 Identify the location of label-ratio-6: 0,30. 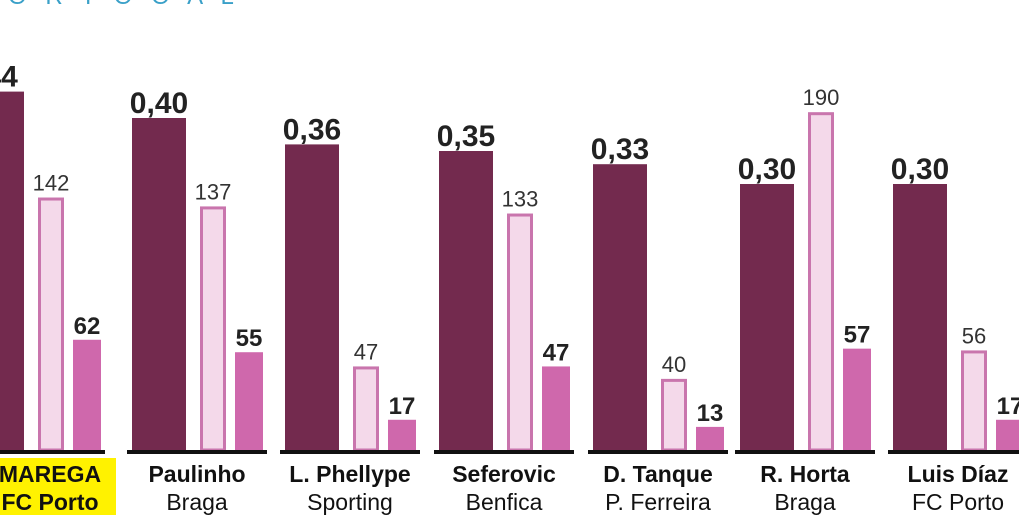
(920, 169).